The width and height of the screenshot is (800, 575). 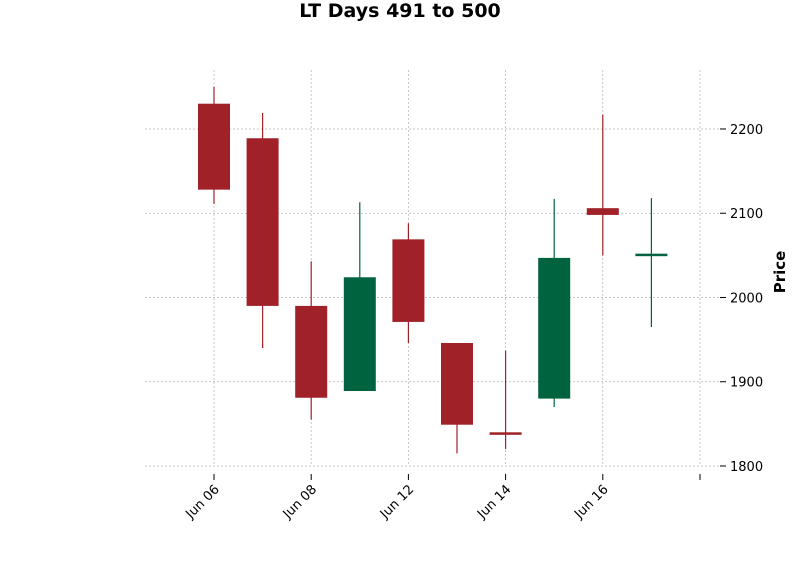 I want to click on y-axis-label: Price, so click(x=780, y=272).